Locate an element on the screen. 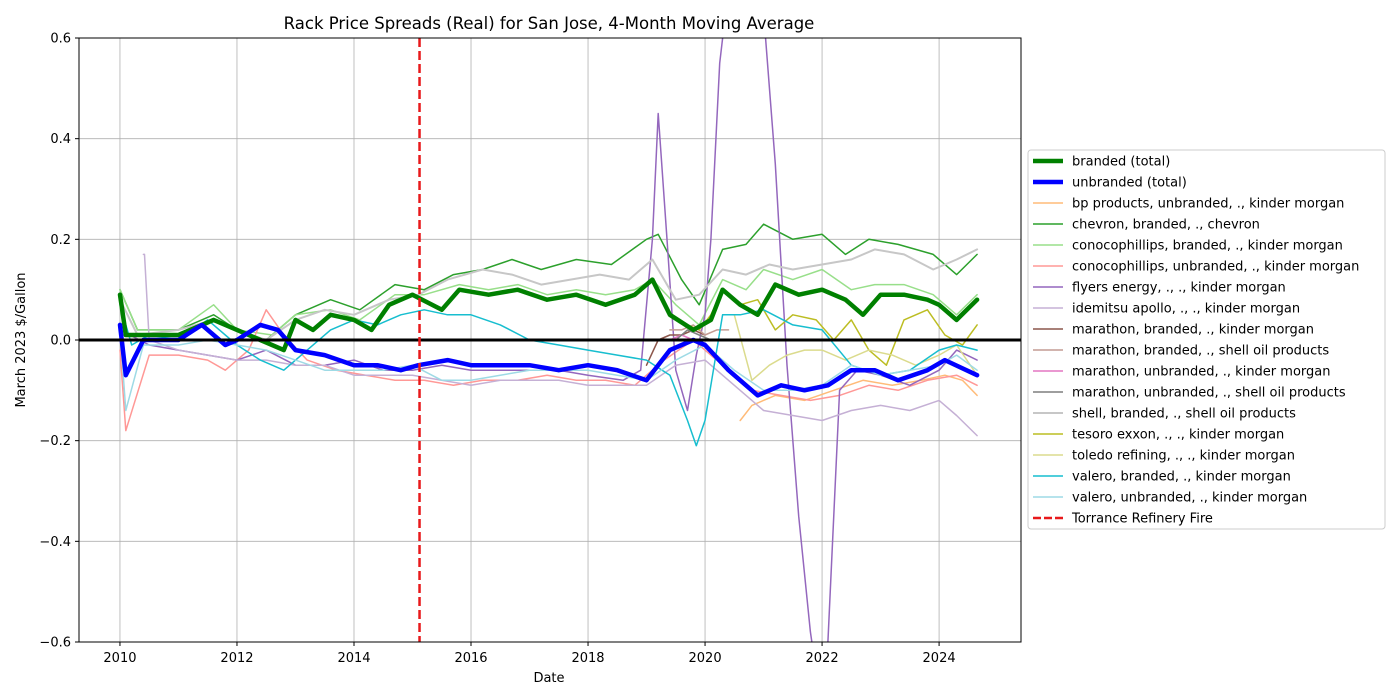  legend-label: marathon, branded, ., shell oil products is located at coordinates (1200, 351).